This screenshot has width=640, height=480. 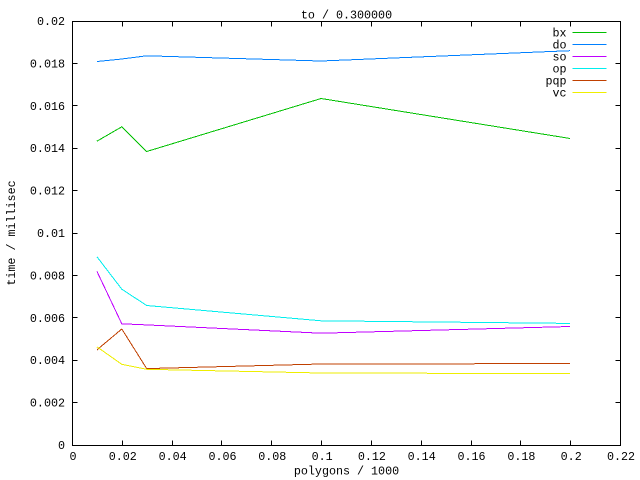 What do you see at coordinates (272, 457) in the screenshot?
I see `svg-text: 0.08` at bounding box center [272, 457].